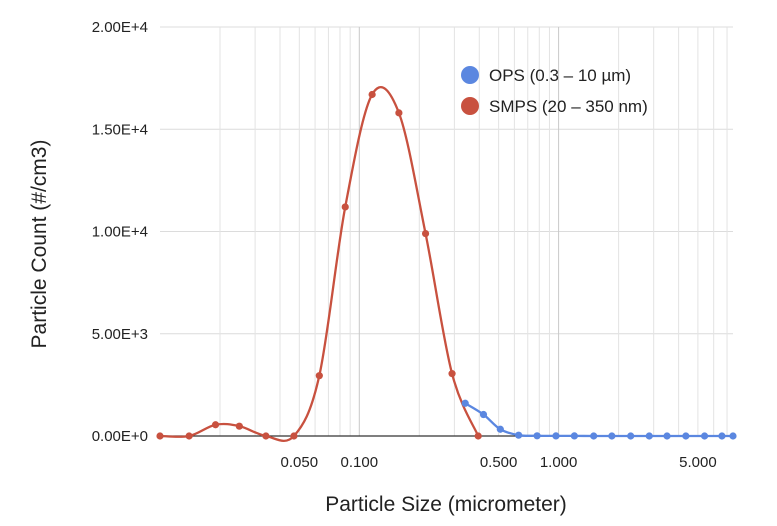 The height and width of the screenshot is (526, 777). I want to click on legend-marker-ops, so click(470, 75).